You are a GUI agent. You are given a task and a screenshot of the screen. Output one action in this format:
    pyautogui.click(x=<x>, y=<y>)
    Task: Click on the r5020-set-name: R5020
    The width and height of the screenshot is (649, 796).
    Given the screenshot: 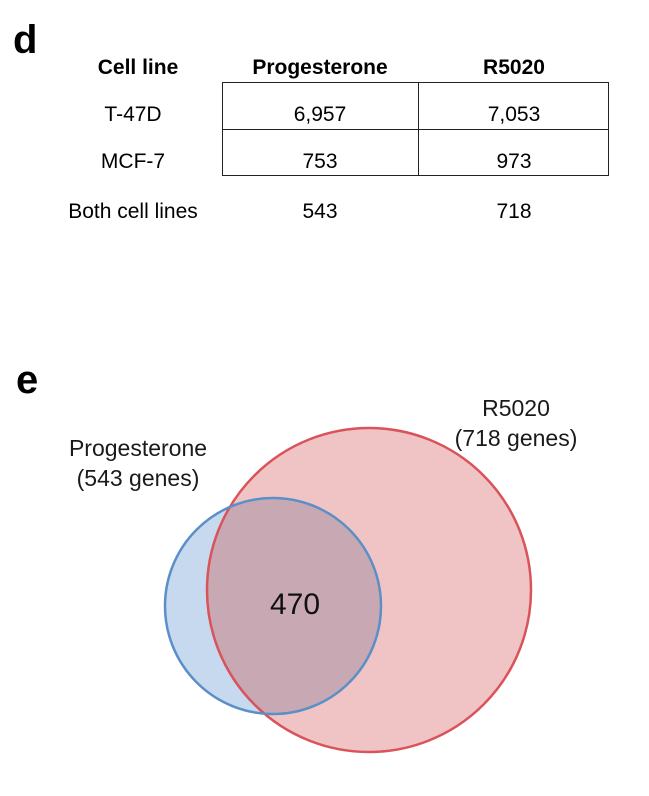 What is the action you would take?
    pyautogui.click(x=516, y=408)
    